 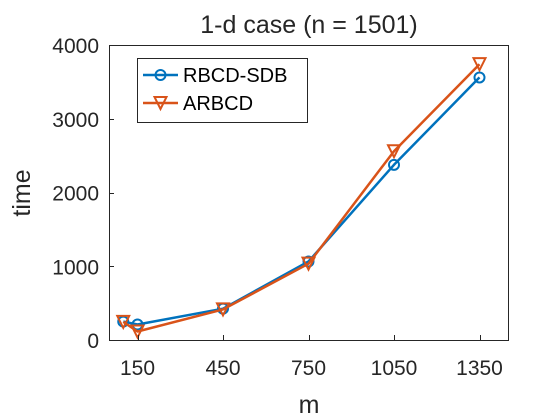 I want to click on y-tick-label: 4000, so click(x=75, y=46).